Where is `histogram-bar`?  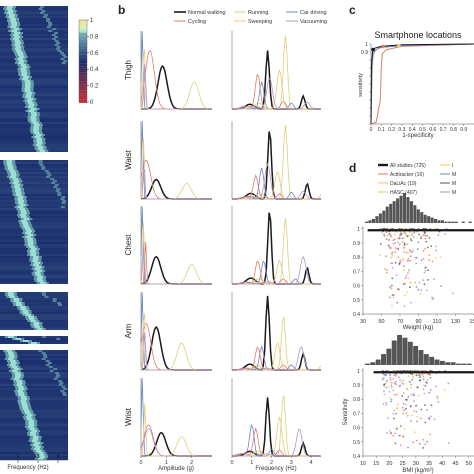 histogram-bar is located at coordinates (421, 357).